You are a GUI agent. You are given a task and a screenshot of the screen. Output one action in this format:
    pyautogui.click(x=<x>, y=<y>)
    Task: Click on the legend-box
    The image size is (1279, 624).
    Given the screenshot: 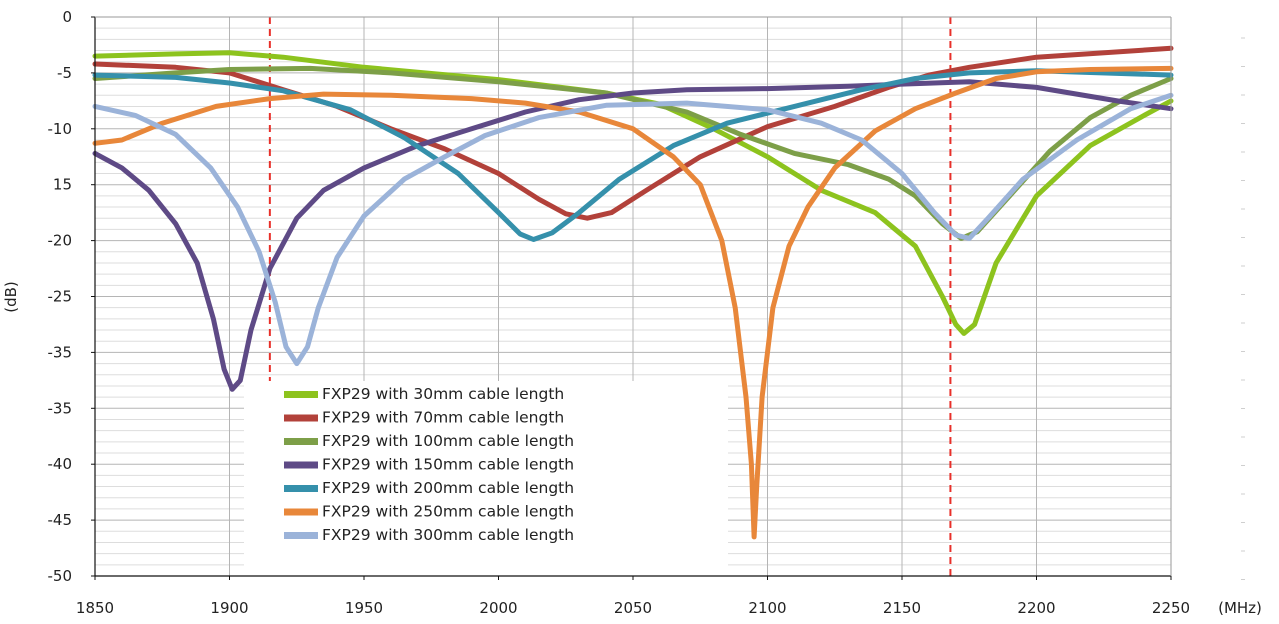 What is the action you would take?
    pyautogui.click(x=486, y=478)
    